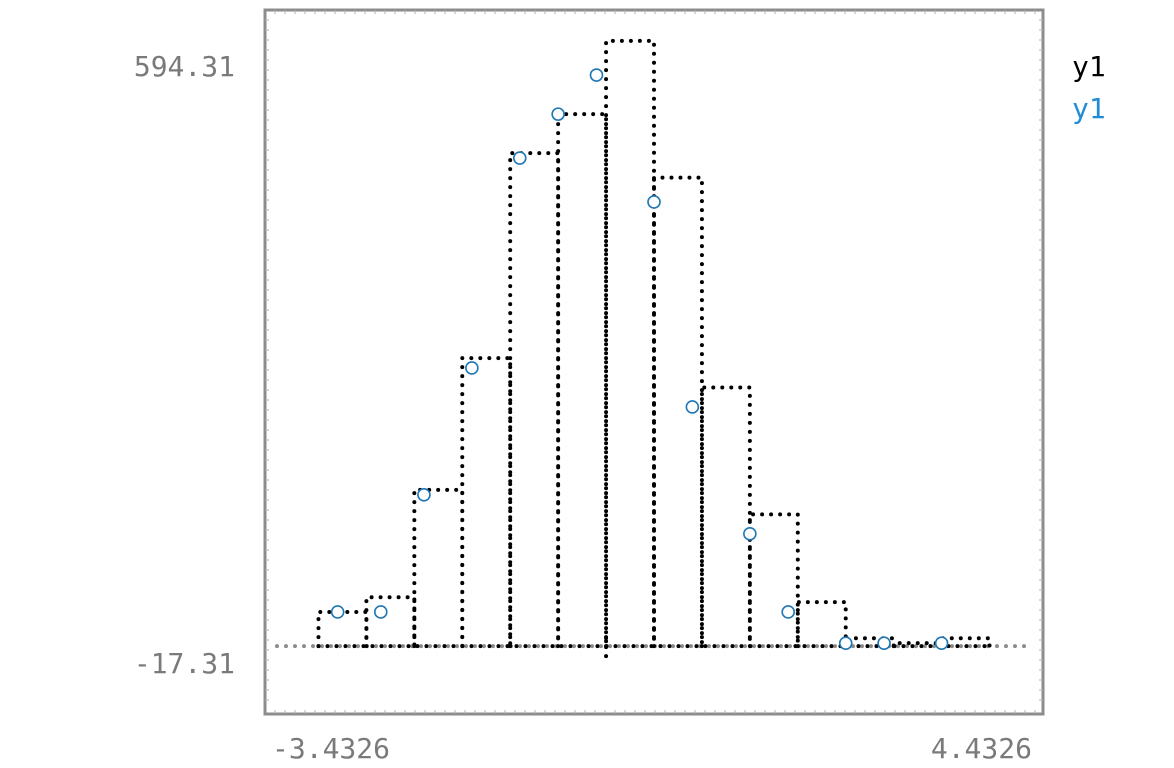 Image resolution: width=1174 pixels, height=768 pixels. I want to click on x-tick-label-left: -3.4326, so click(331, 748).